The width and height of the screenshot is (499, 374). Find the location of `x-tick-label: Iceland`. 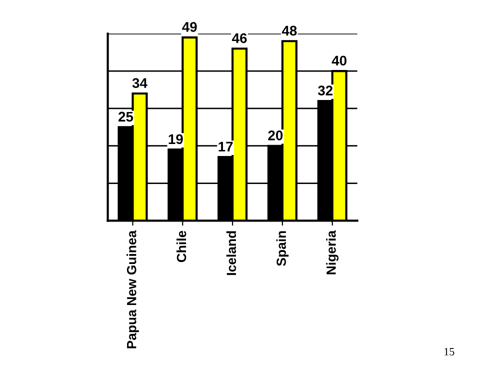

x-tick-label: Iceland is located at coordinates (231, 253).